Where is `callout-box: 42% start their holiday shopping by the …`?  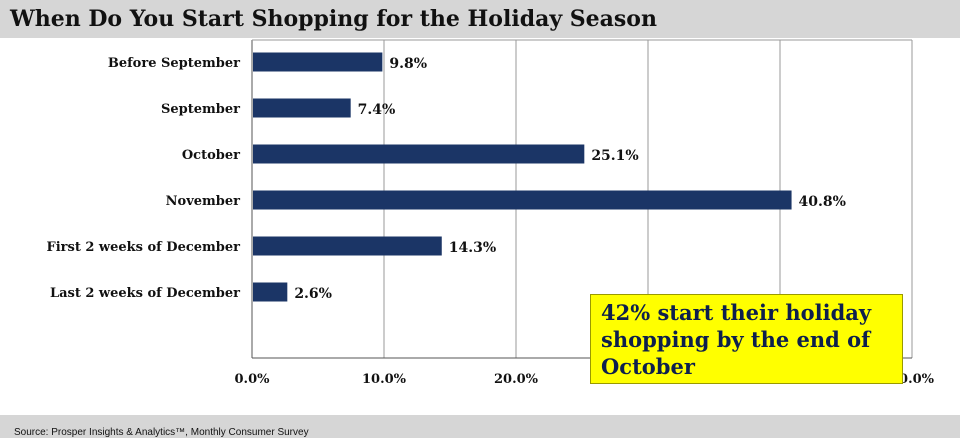
callout-box: 42% start their holiday shopping by the … is located at coordinates (746, 339).